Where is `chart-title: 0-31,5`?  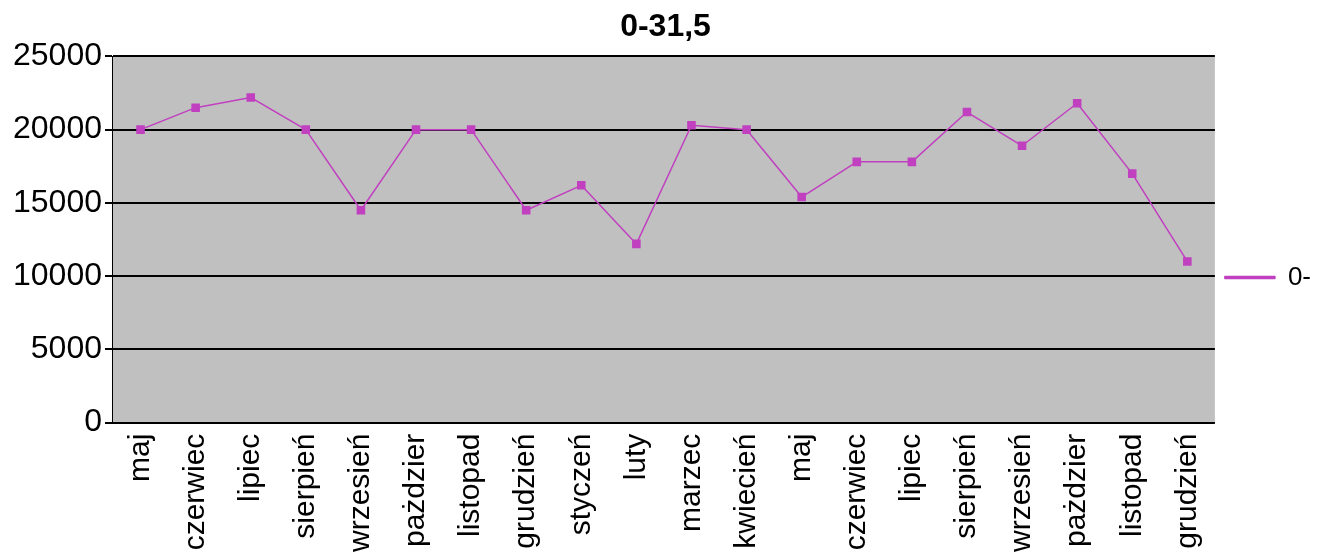 chart-title: 0-31,5 is located at coordinates (665, 25).